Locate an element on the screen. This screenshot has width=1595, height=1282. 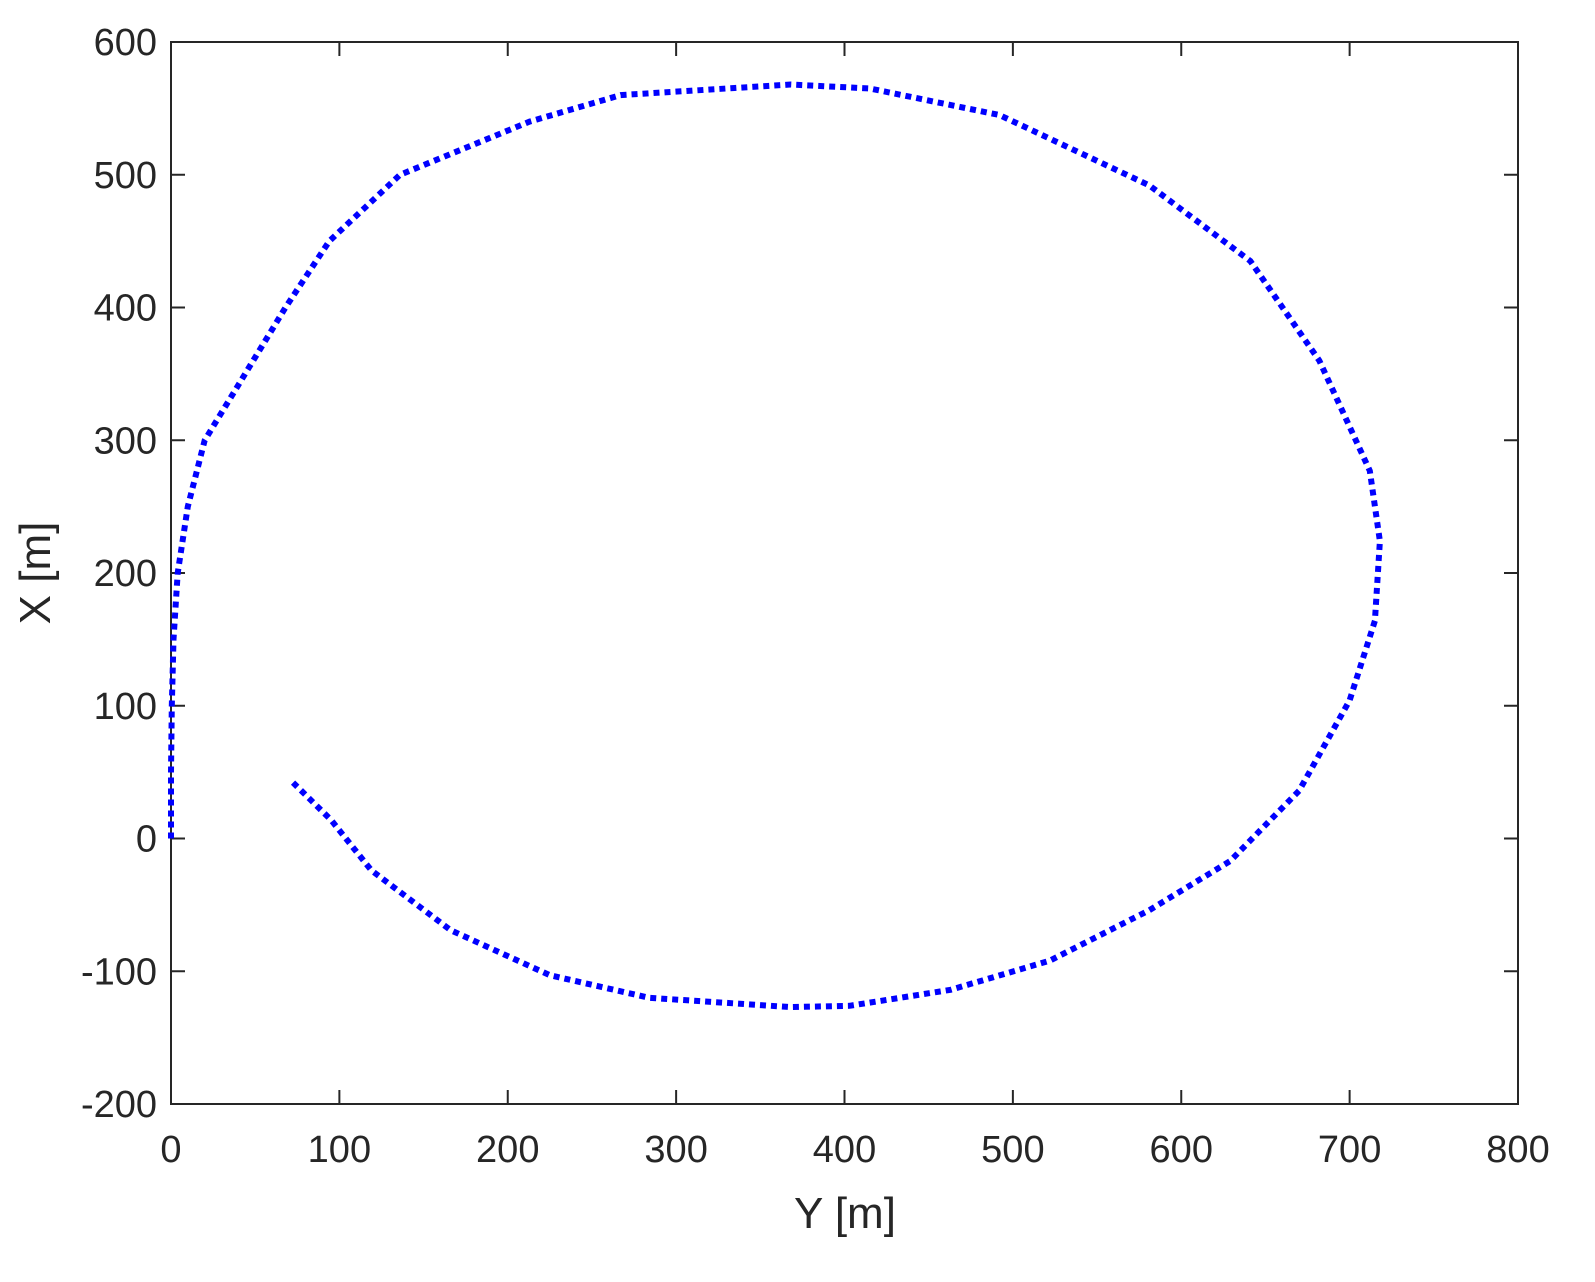
x-tick-label: 400 is located at coordinates (844, 1150).